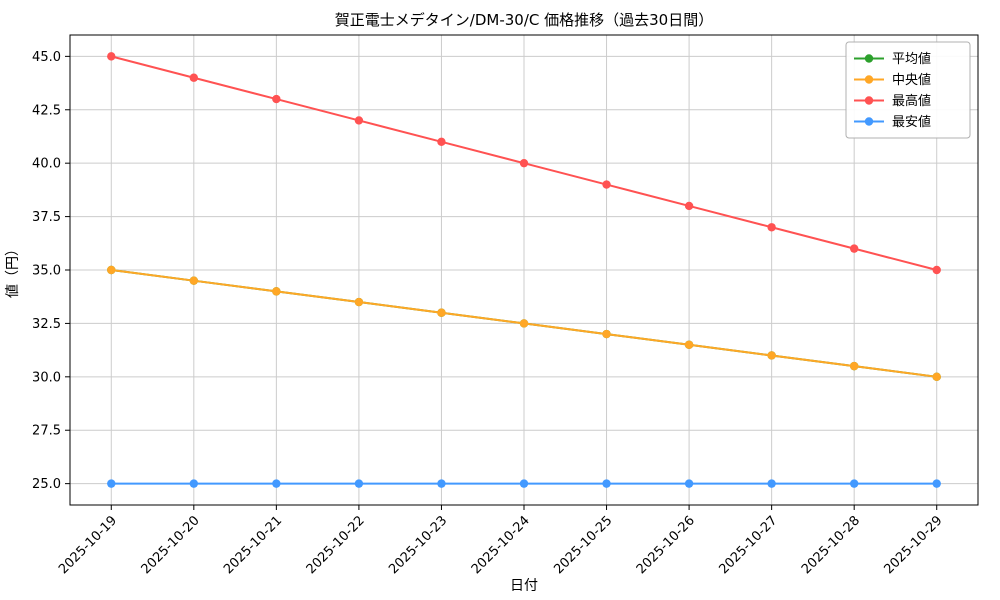  I want to click on x-tick-label: 2025-10-24, so click(501, 545).